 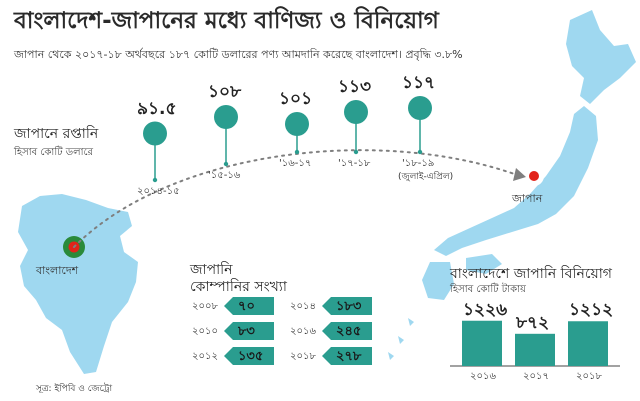 I want to click on export-year-label: '১৭-১৮, so click(x=354, y=163).